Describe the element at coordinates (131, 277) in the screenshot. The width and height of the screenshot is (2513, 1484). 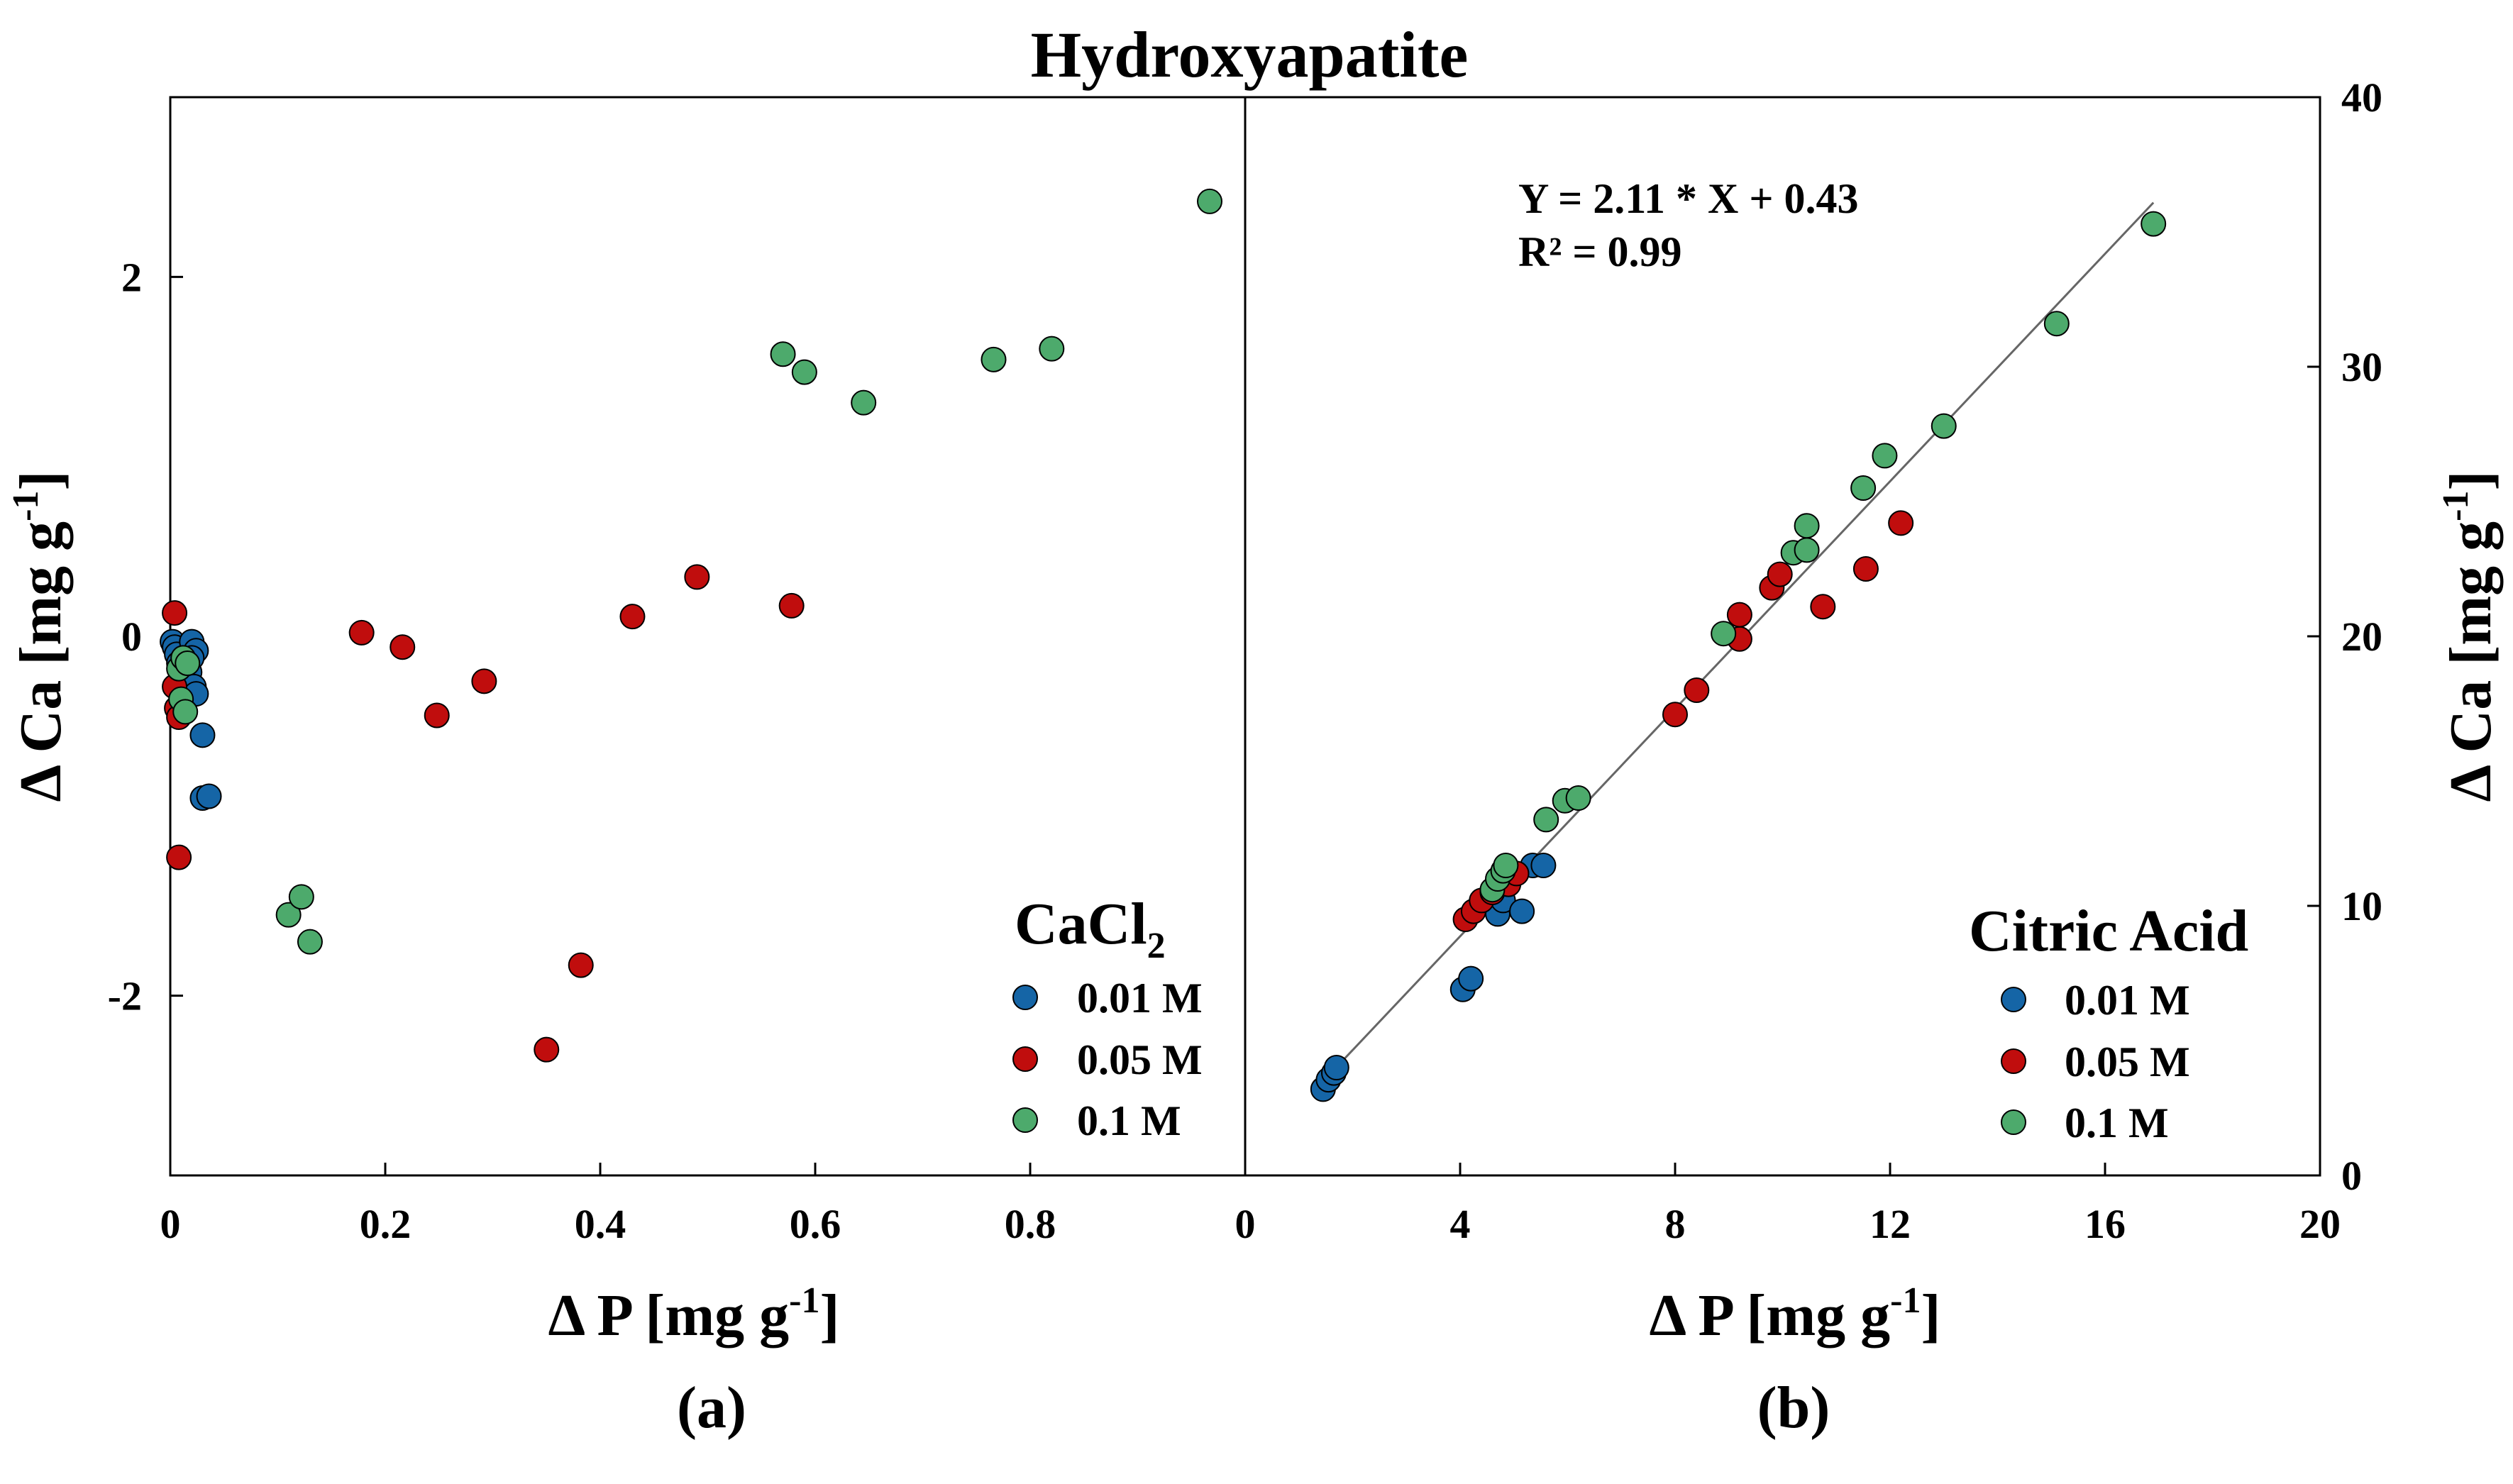
I see `y-tick-label: 2` at that location.